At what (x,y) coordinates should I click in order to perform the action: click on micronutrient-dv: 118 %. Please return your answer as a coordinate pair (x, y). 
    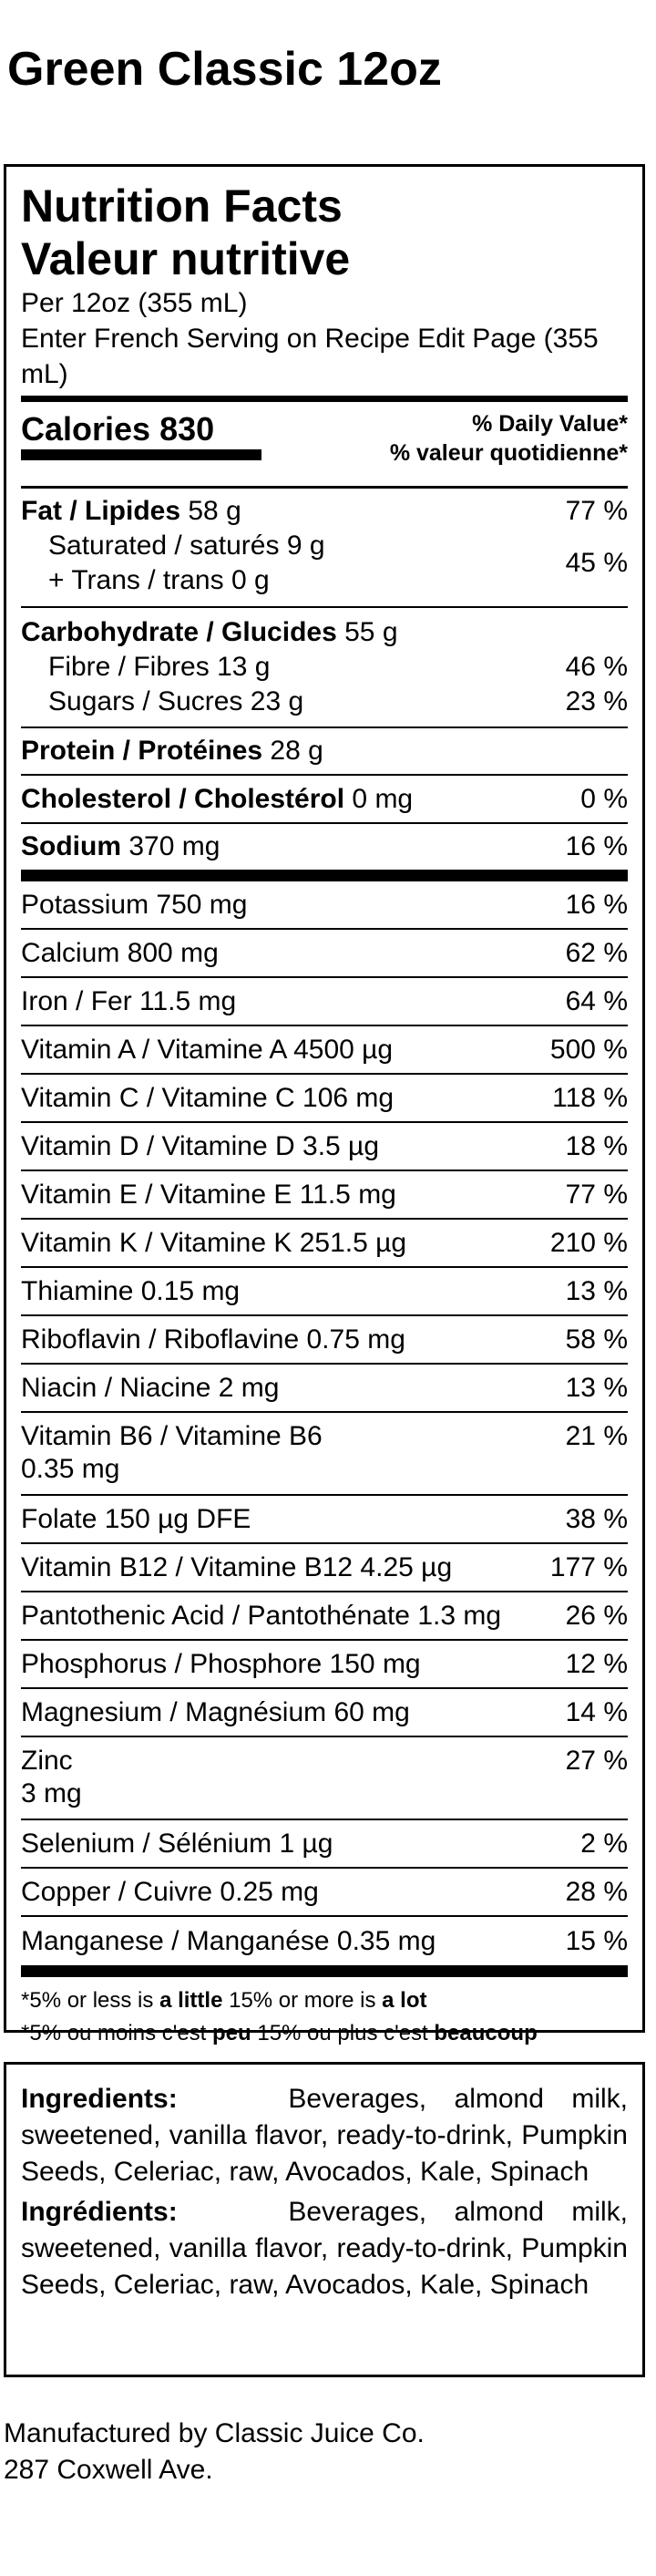
    Looking at the image, I should click on (590, 1097).